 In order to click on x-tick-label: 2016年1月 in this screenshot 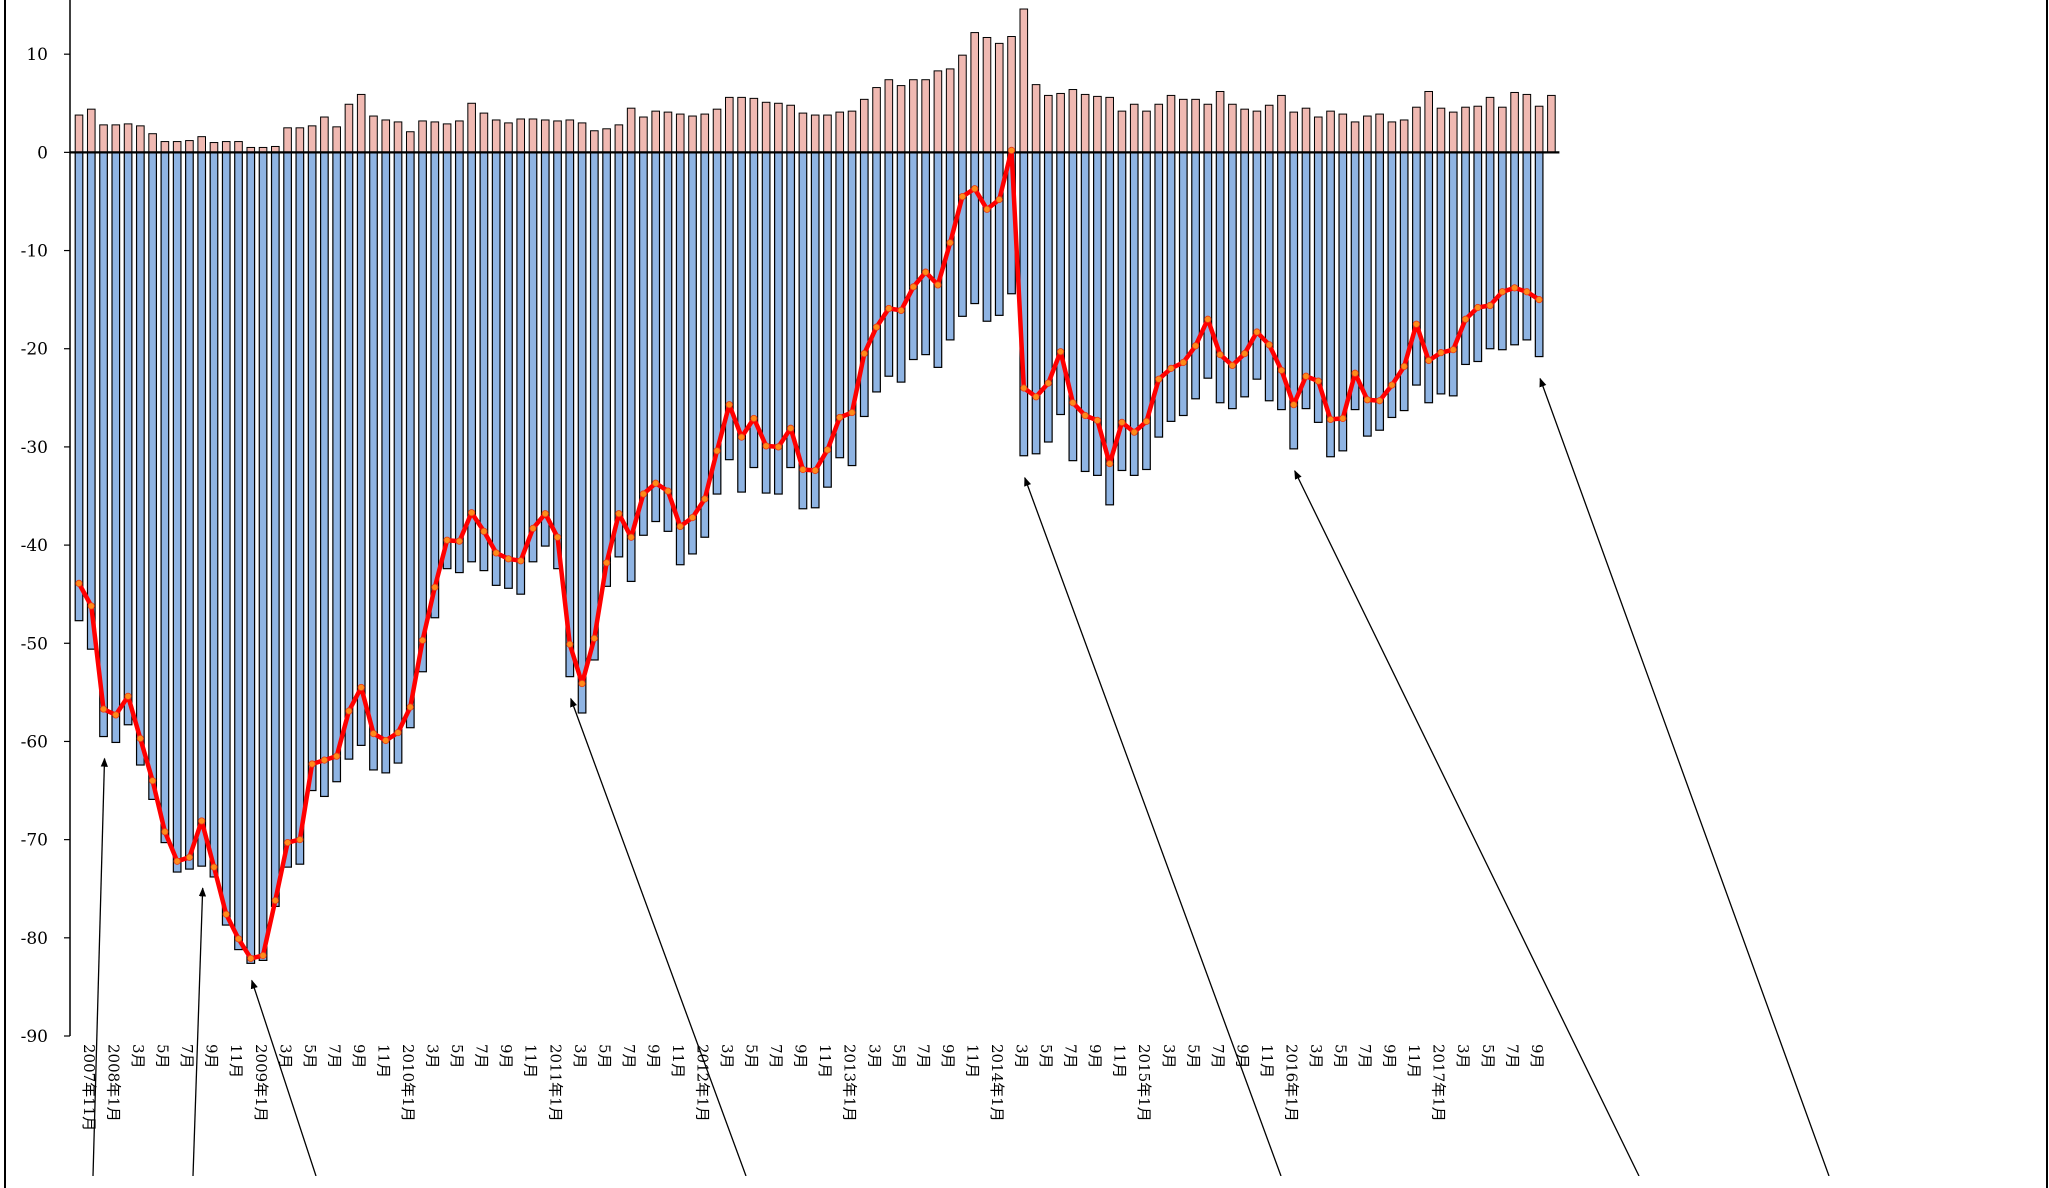, I will do `click(1291, 1083)`.